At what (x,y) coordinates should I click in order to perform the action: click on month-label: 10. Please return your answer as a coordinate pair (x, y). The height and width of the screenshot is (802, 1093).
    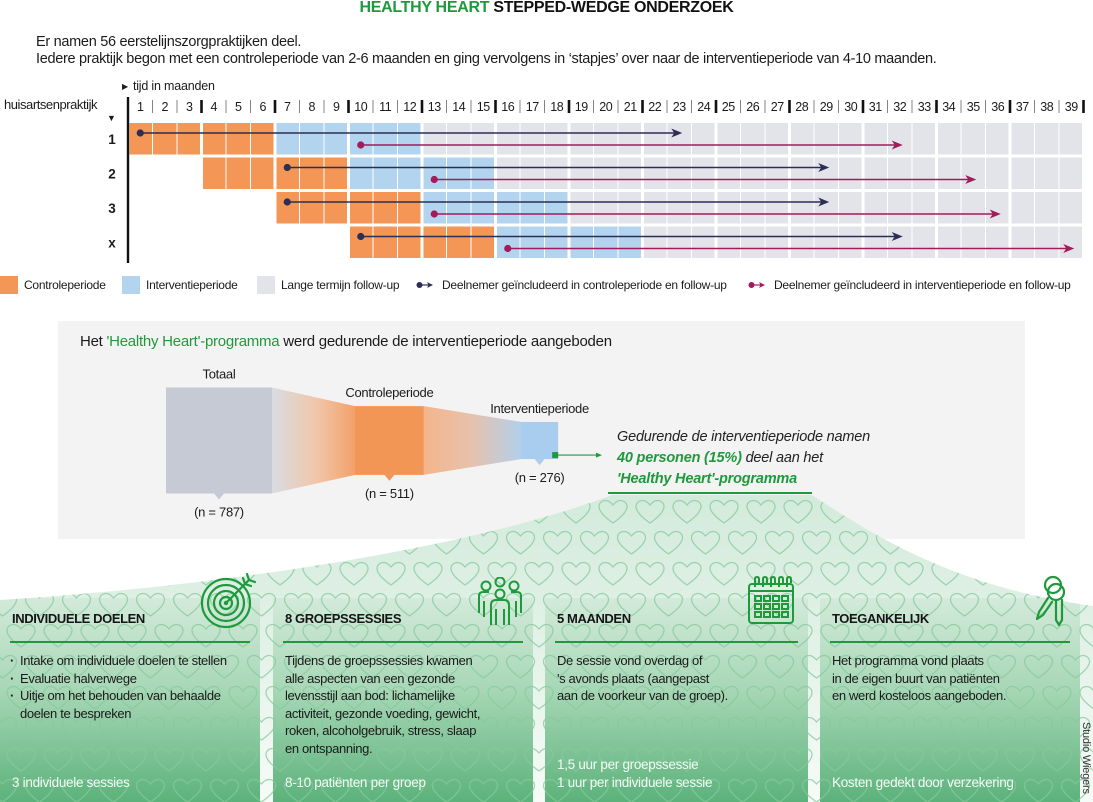
    Looking at the image, I should click on (361, 107).